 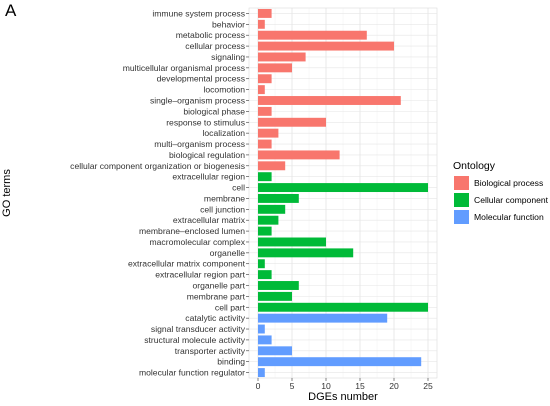 I want to click on category-label: extracellular matrix component, so click(x=187, y=264).